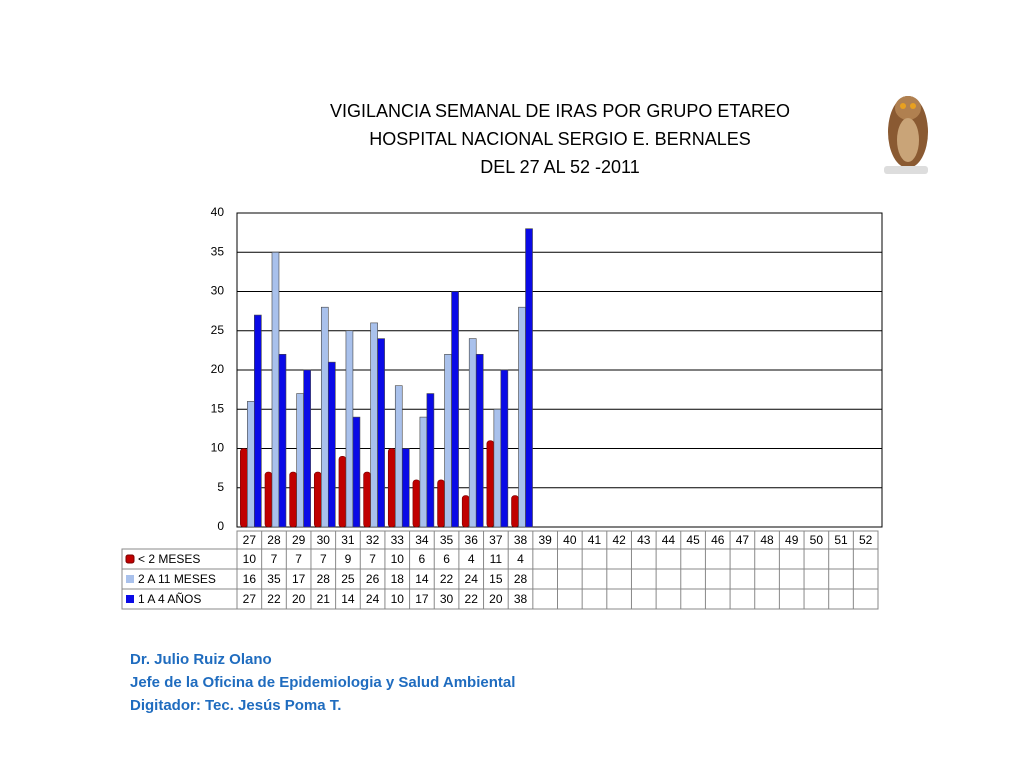  What do you see at coordinates (422, 540) in the screenshot?
I see `x-tick-label: 34` at bounding box center [422, 540].